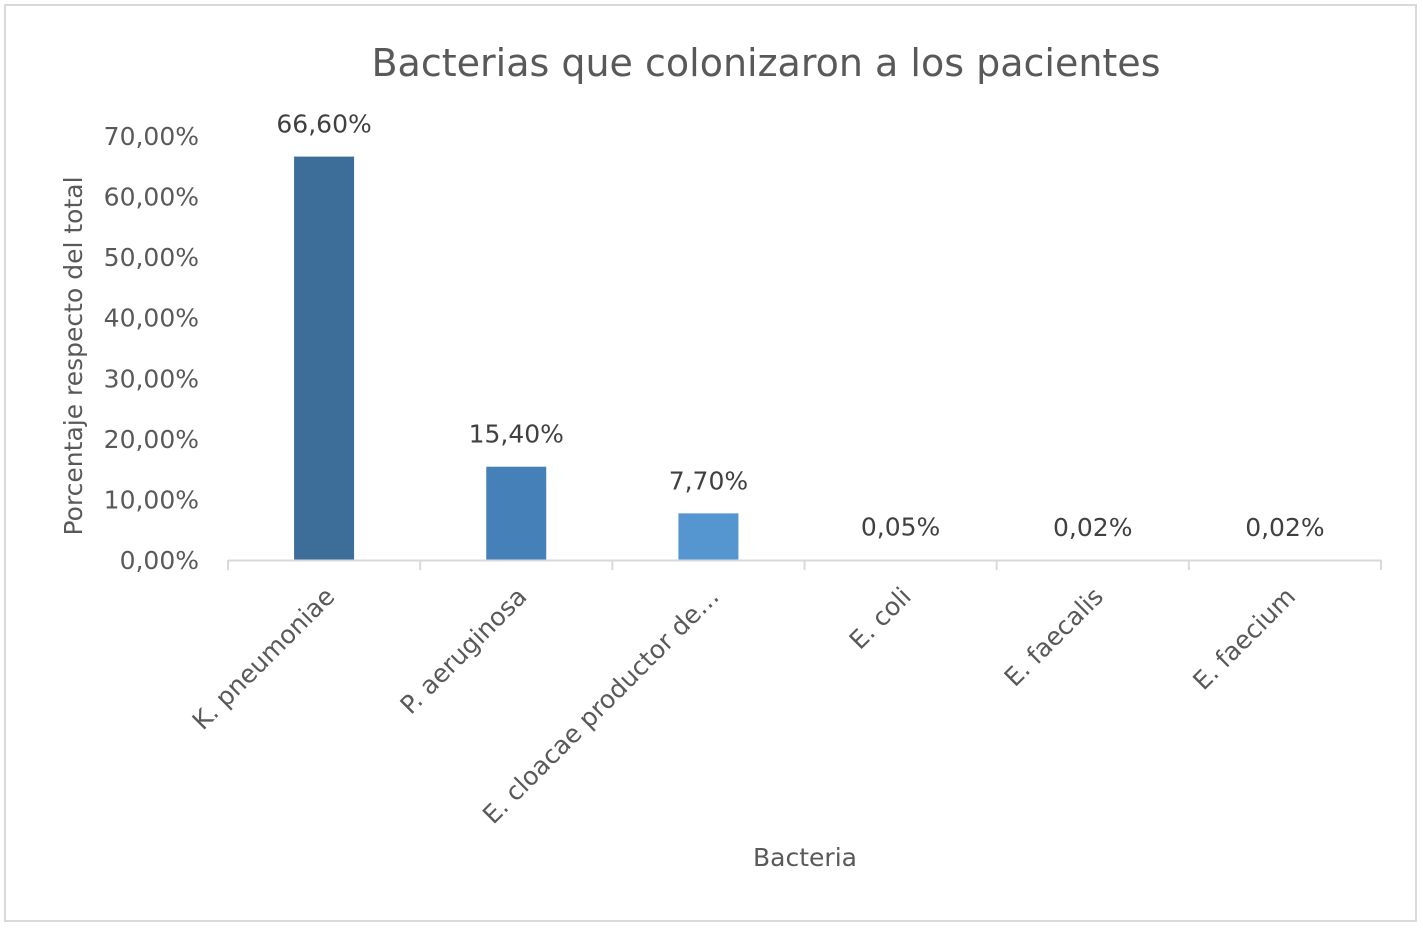  Describe the element at coordinates (708, 480) in the screenshot. I see `data-label: 7,70%` at that location.